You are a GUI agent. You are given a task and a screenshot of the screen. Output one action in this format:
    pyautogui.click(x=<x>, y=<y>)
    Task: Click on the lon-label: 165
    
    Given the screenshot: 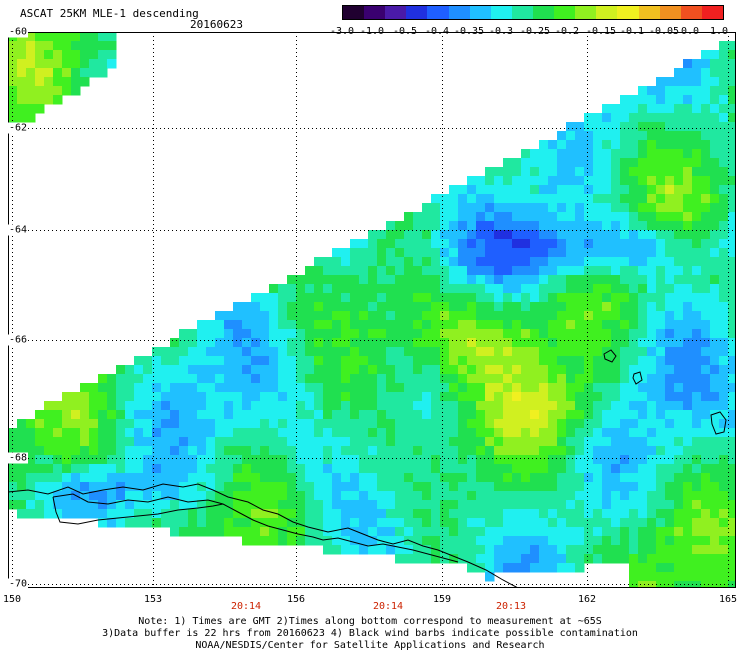 What is the action you would take?
    pyautogui.click(x=728, y=599)
    